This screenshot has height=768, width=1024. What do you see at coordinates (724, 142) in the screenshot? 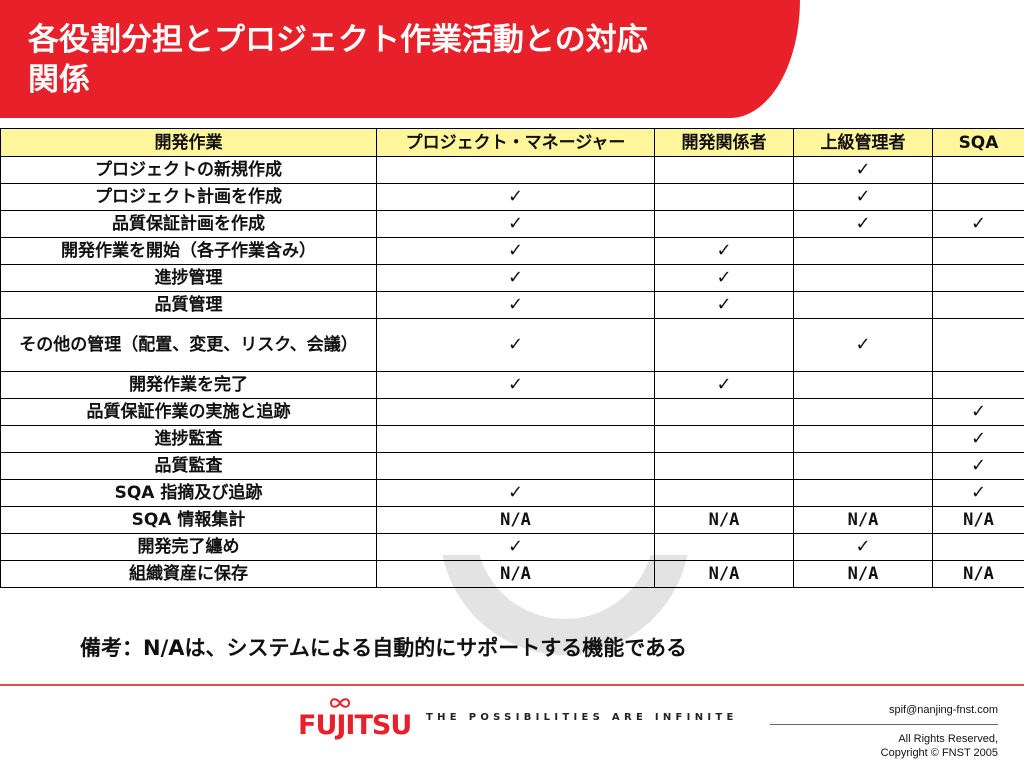
I see `header-developers: 開発関係者` at bounding box center [724, 142].